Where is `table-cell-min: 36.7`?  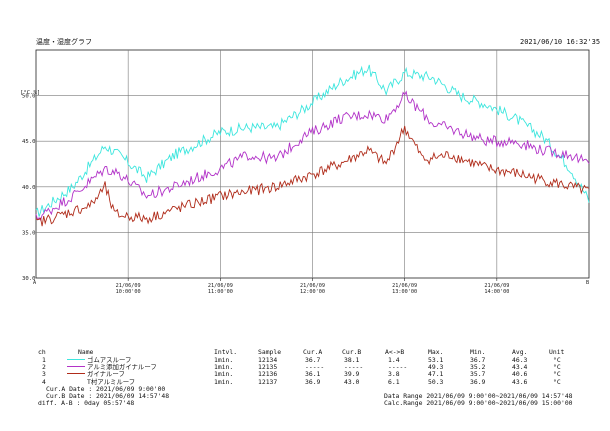 table-cell-min: 36.7 is located at coordinates (478, 359).